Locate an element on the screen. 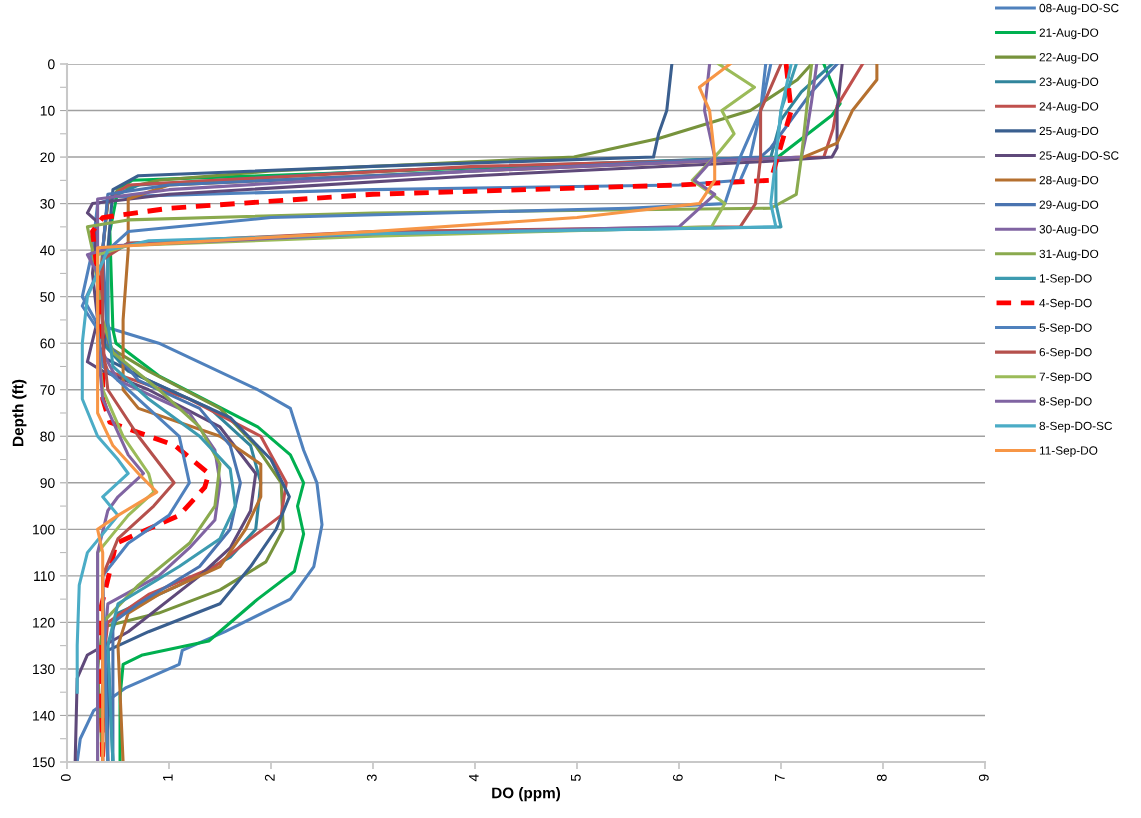 This screenshot has height=818, width=1141. x-tick-label: 7 is located at coordinates (780, 777).